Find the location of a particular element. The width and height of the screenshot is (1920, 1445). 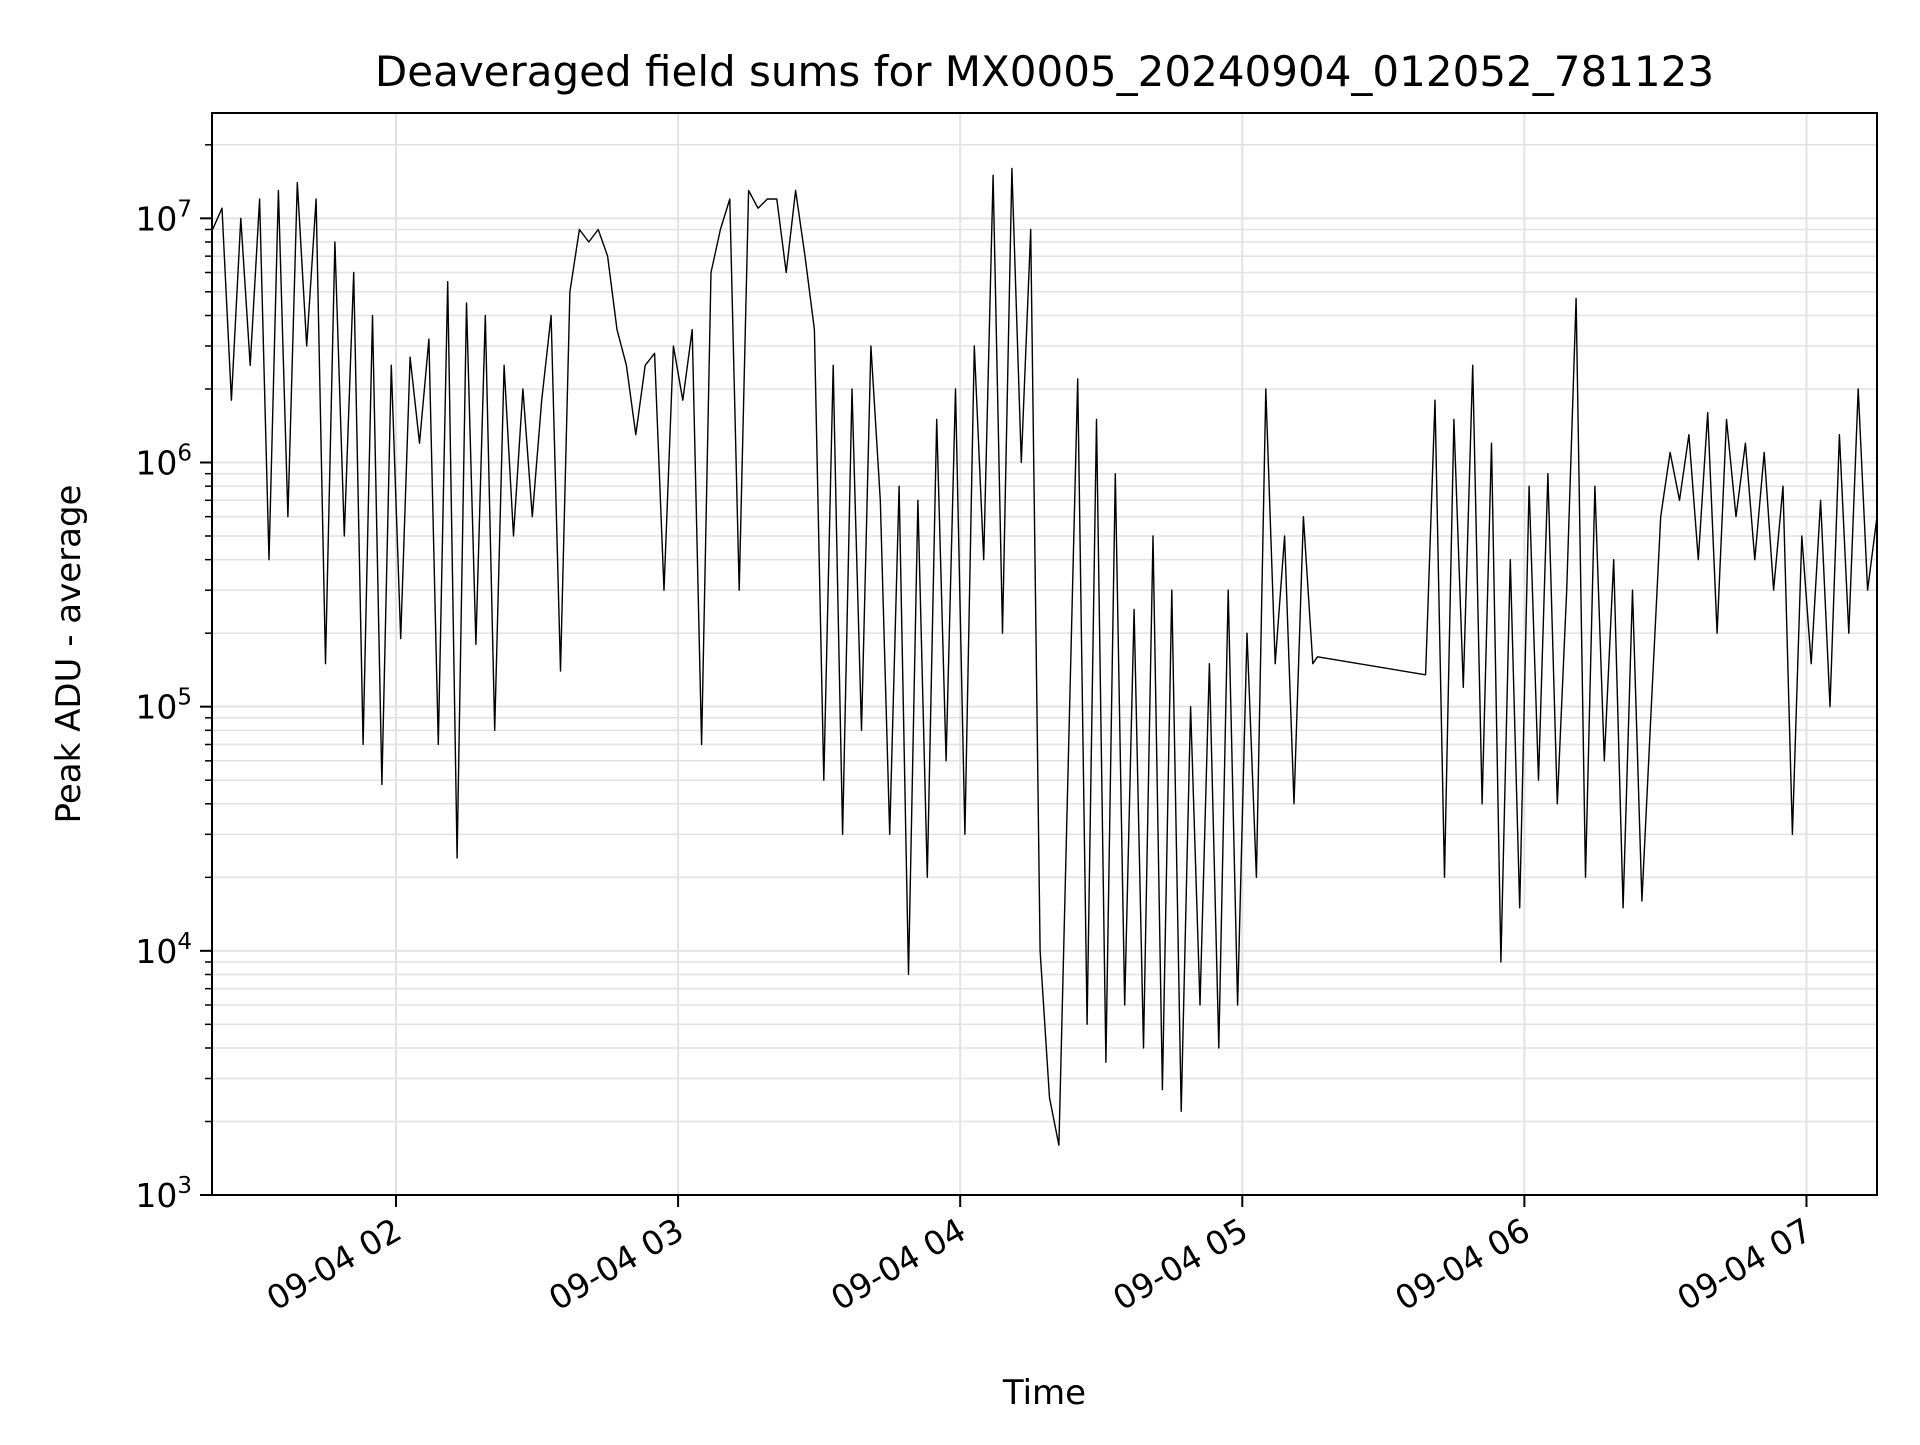

y-axis-label: Peak ADU - average is located at coordinates (69, 654).